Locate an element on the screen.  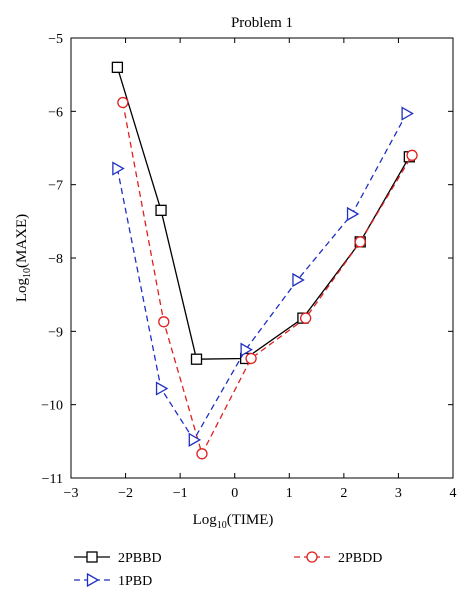
legend-item: 2PBBD is located at coordinates (118, 558).